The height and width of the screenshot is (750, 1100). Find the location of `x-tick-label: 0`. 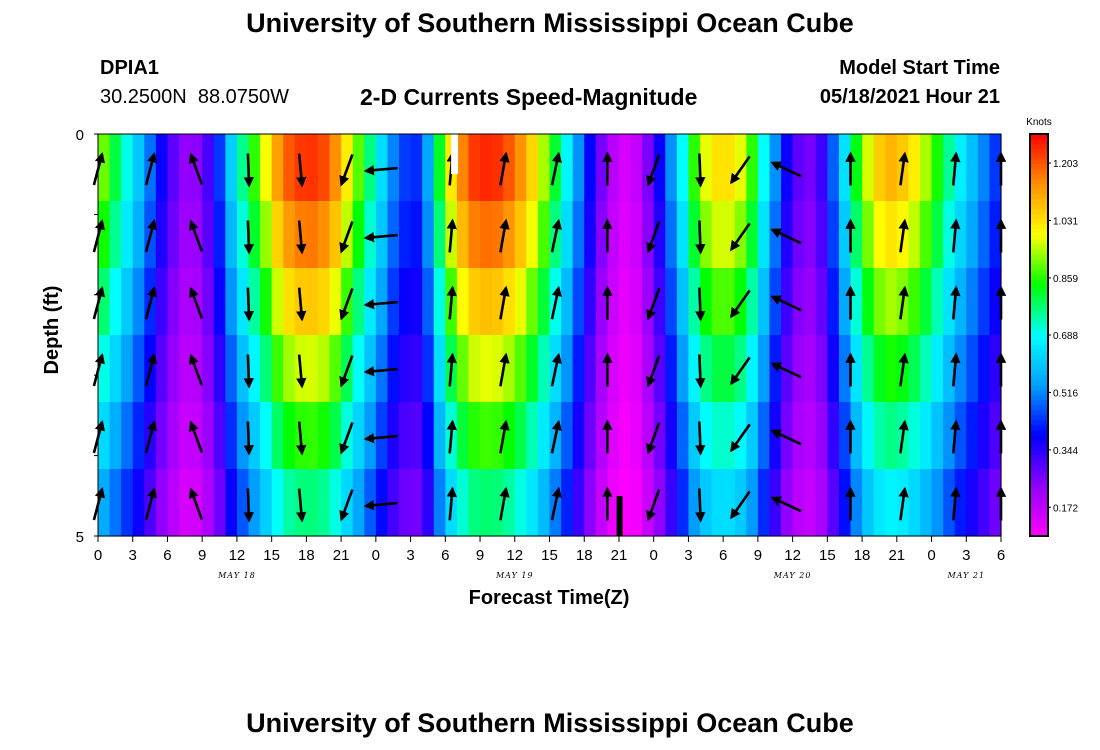

x-tick-label: 0 is located at coordinates (931, 555).